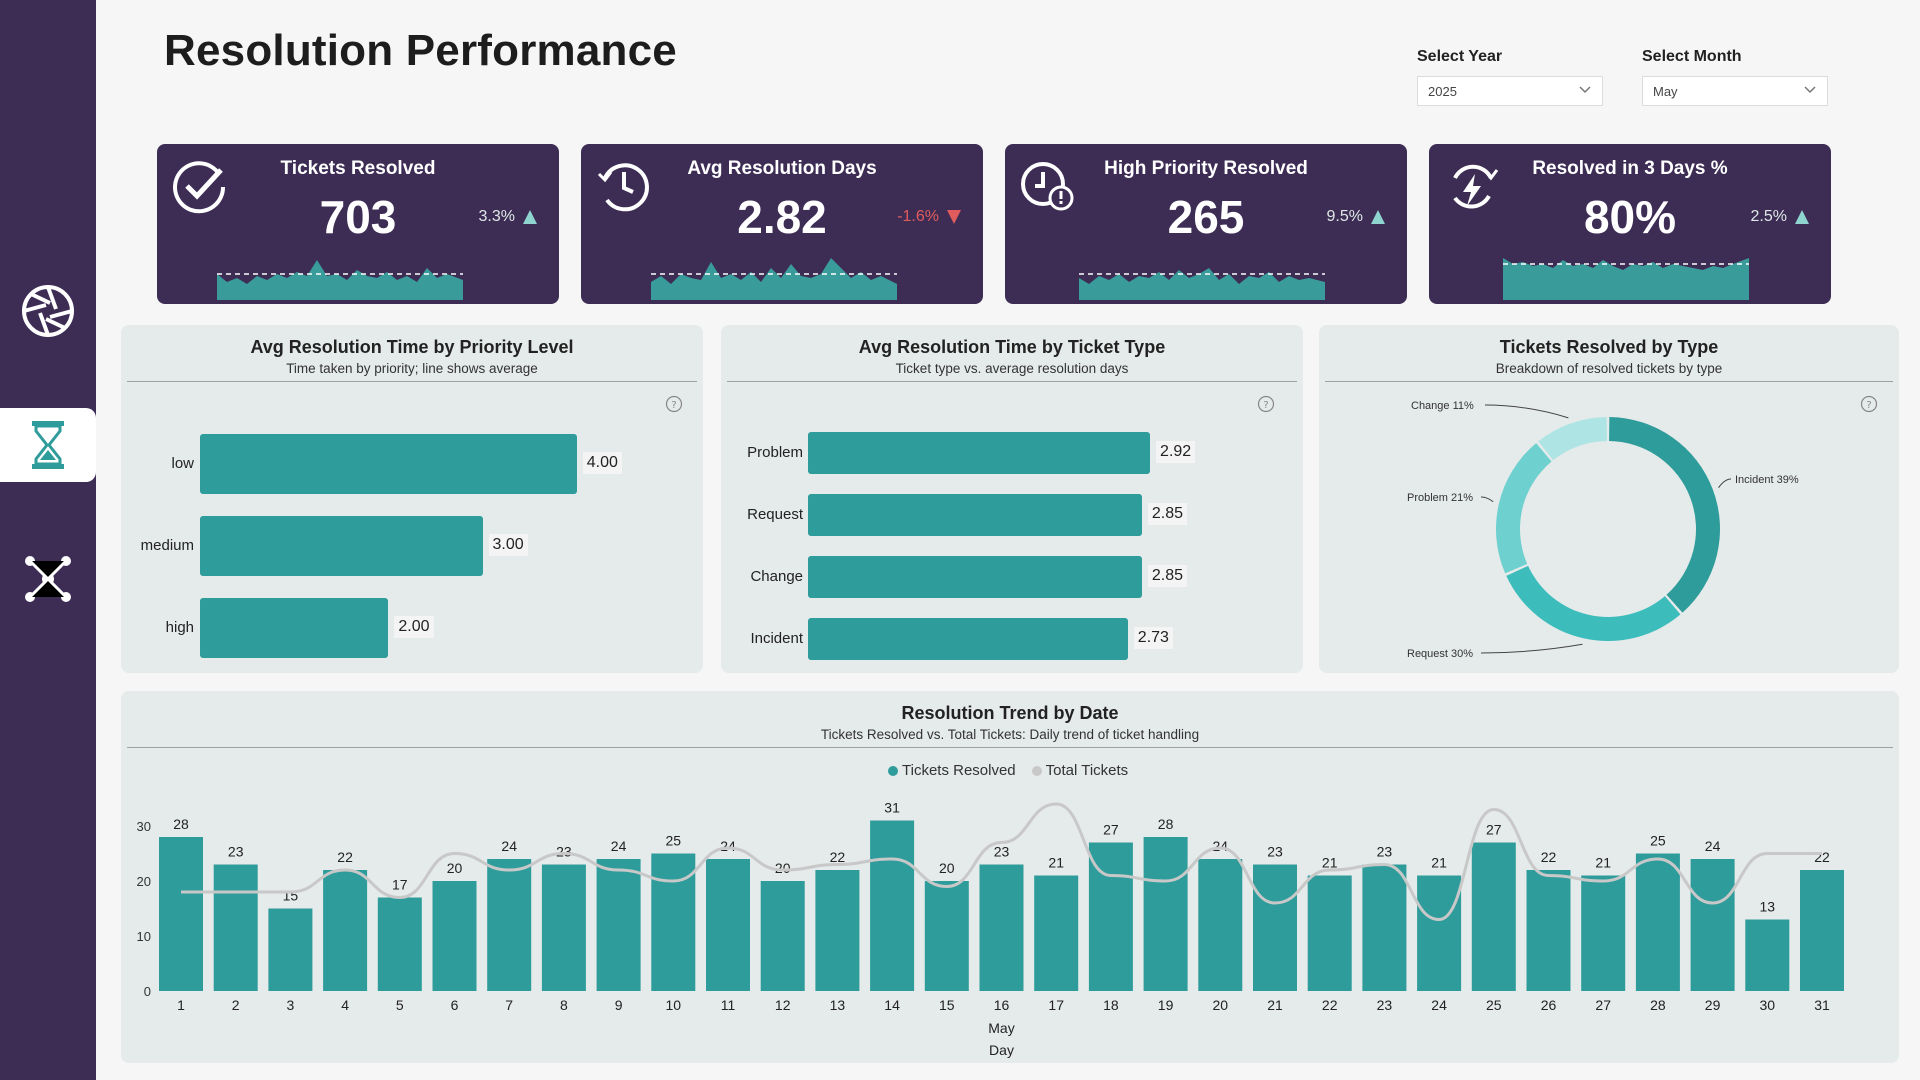 The width and height of the screenshot is (1920, 1080). What do you see at coordinates (1439, 1005) in the screenshot?
I see `x-tick-label: 24` at bounding box center [1439, 1005].